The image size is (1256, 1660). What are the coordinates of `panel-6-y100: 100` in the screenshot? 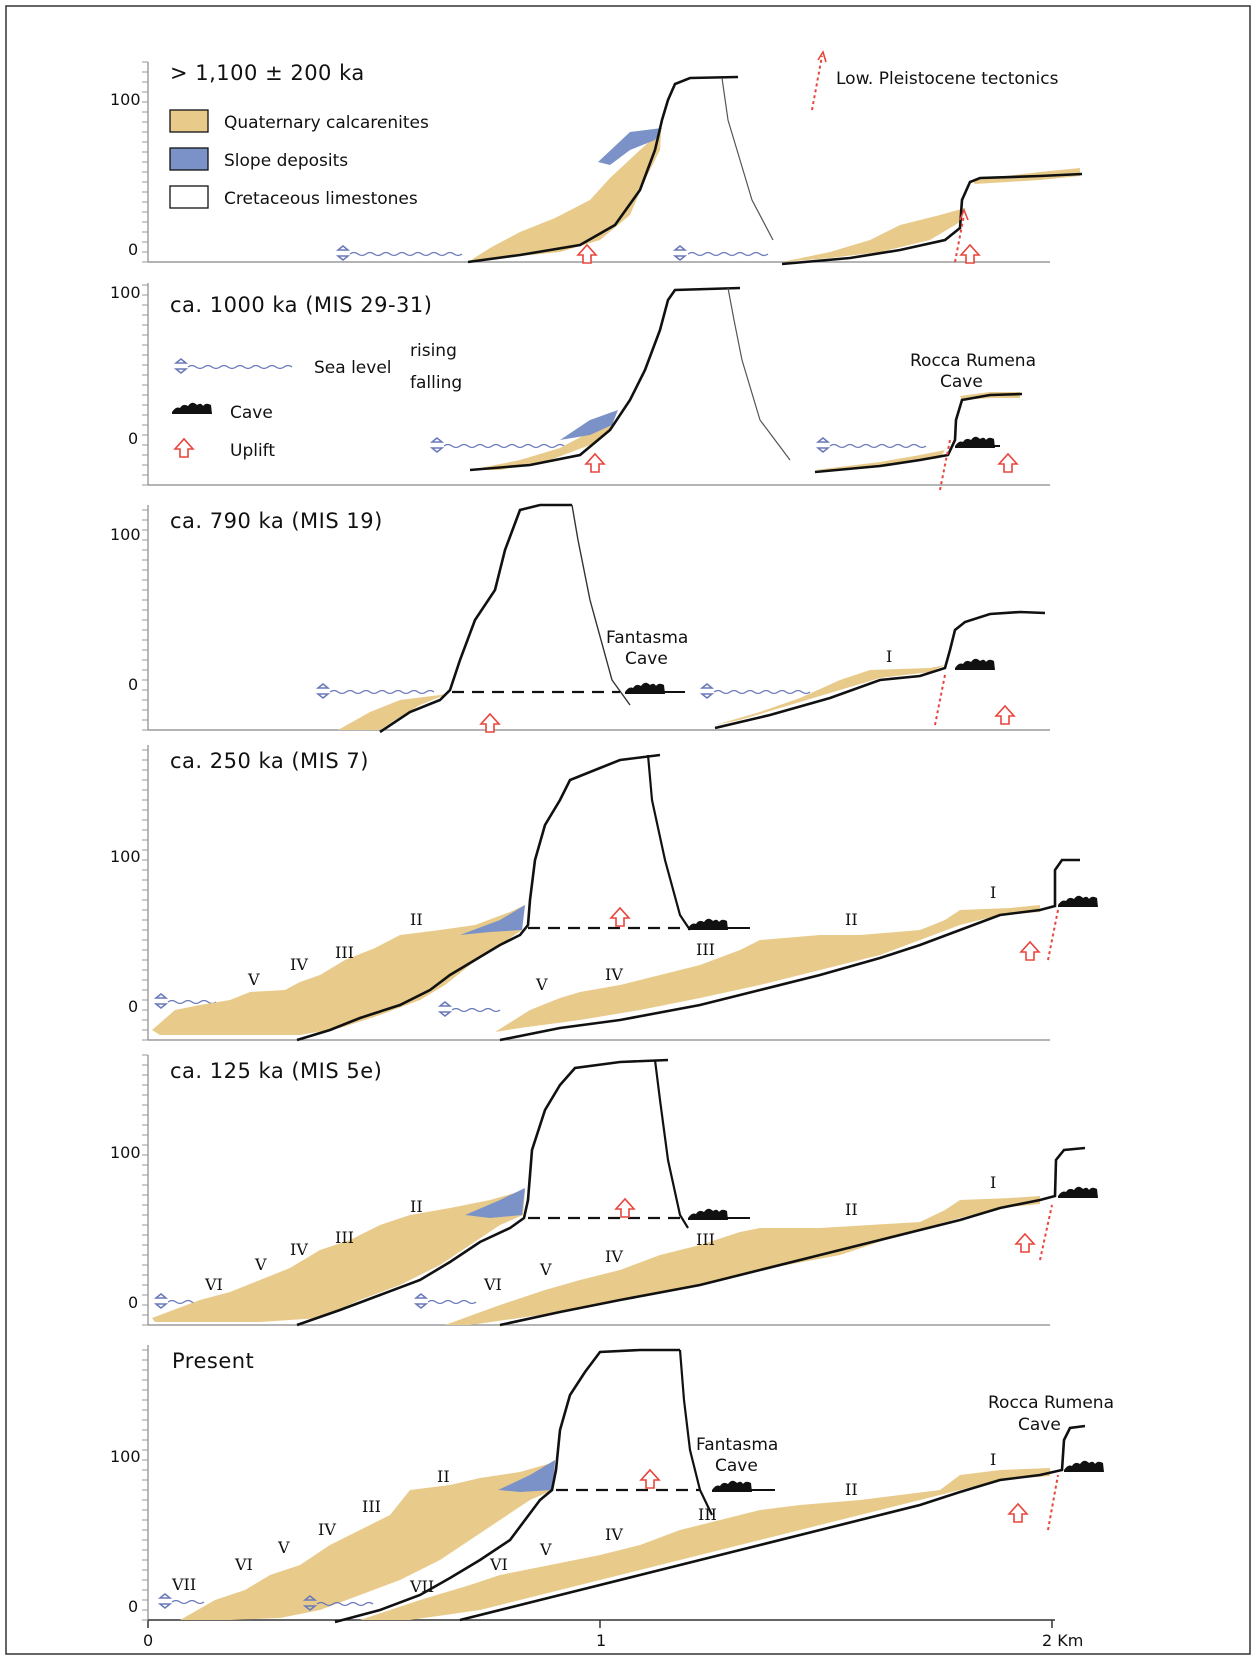 It's located at (125, 1456).